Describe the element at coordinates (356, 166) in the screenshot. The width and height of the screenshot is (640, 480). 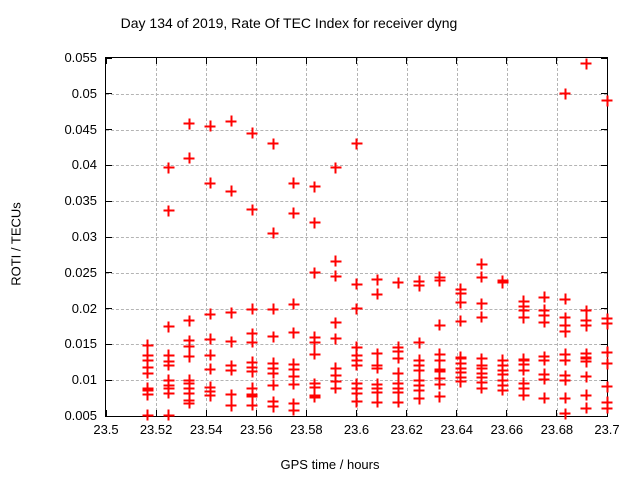
I see `grid-line-horizontal` at that location.